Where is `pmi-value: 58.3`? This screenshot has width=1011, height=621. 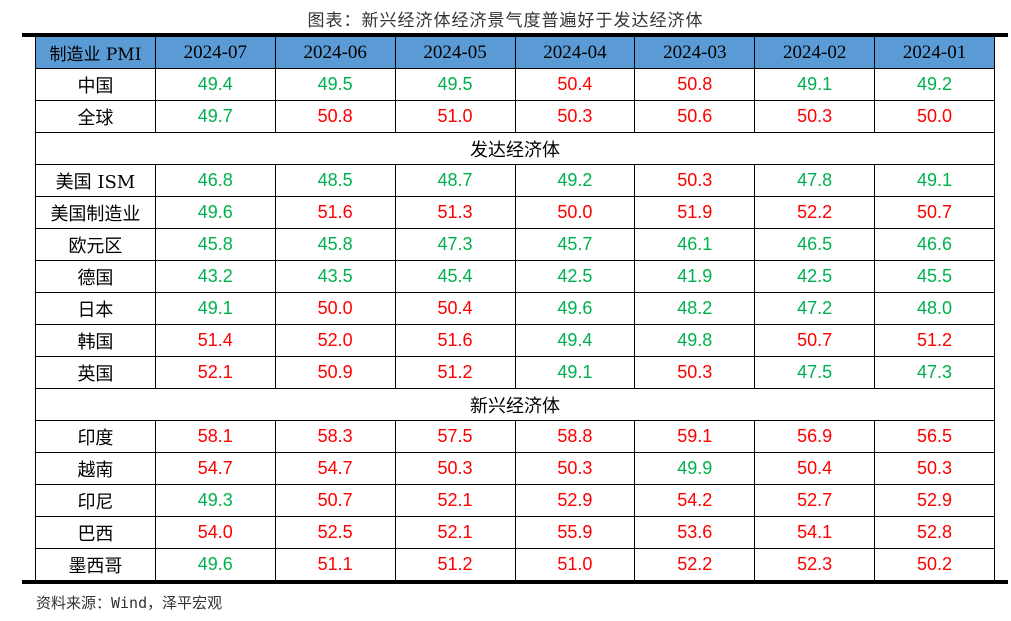 pmi-value: 58.3 is located at coordinates (335, 436).